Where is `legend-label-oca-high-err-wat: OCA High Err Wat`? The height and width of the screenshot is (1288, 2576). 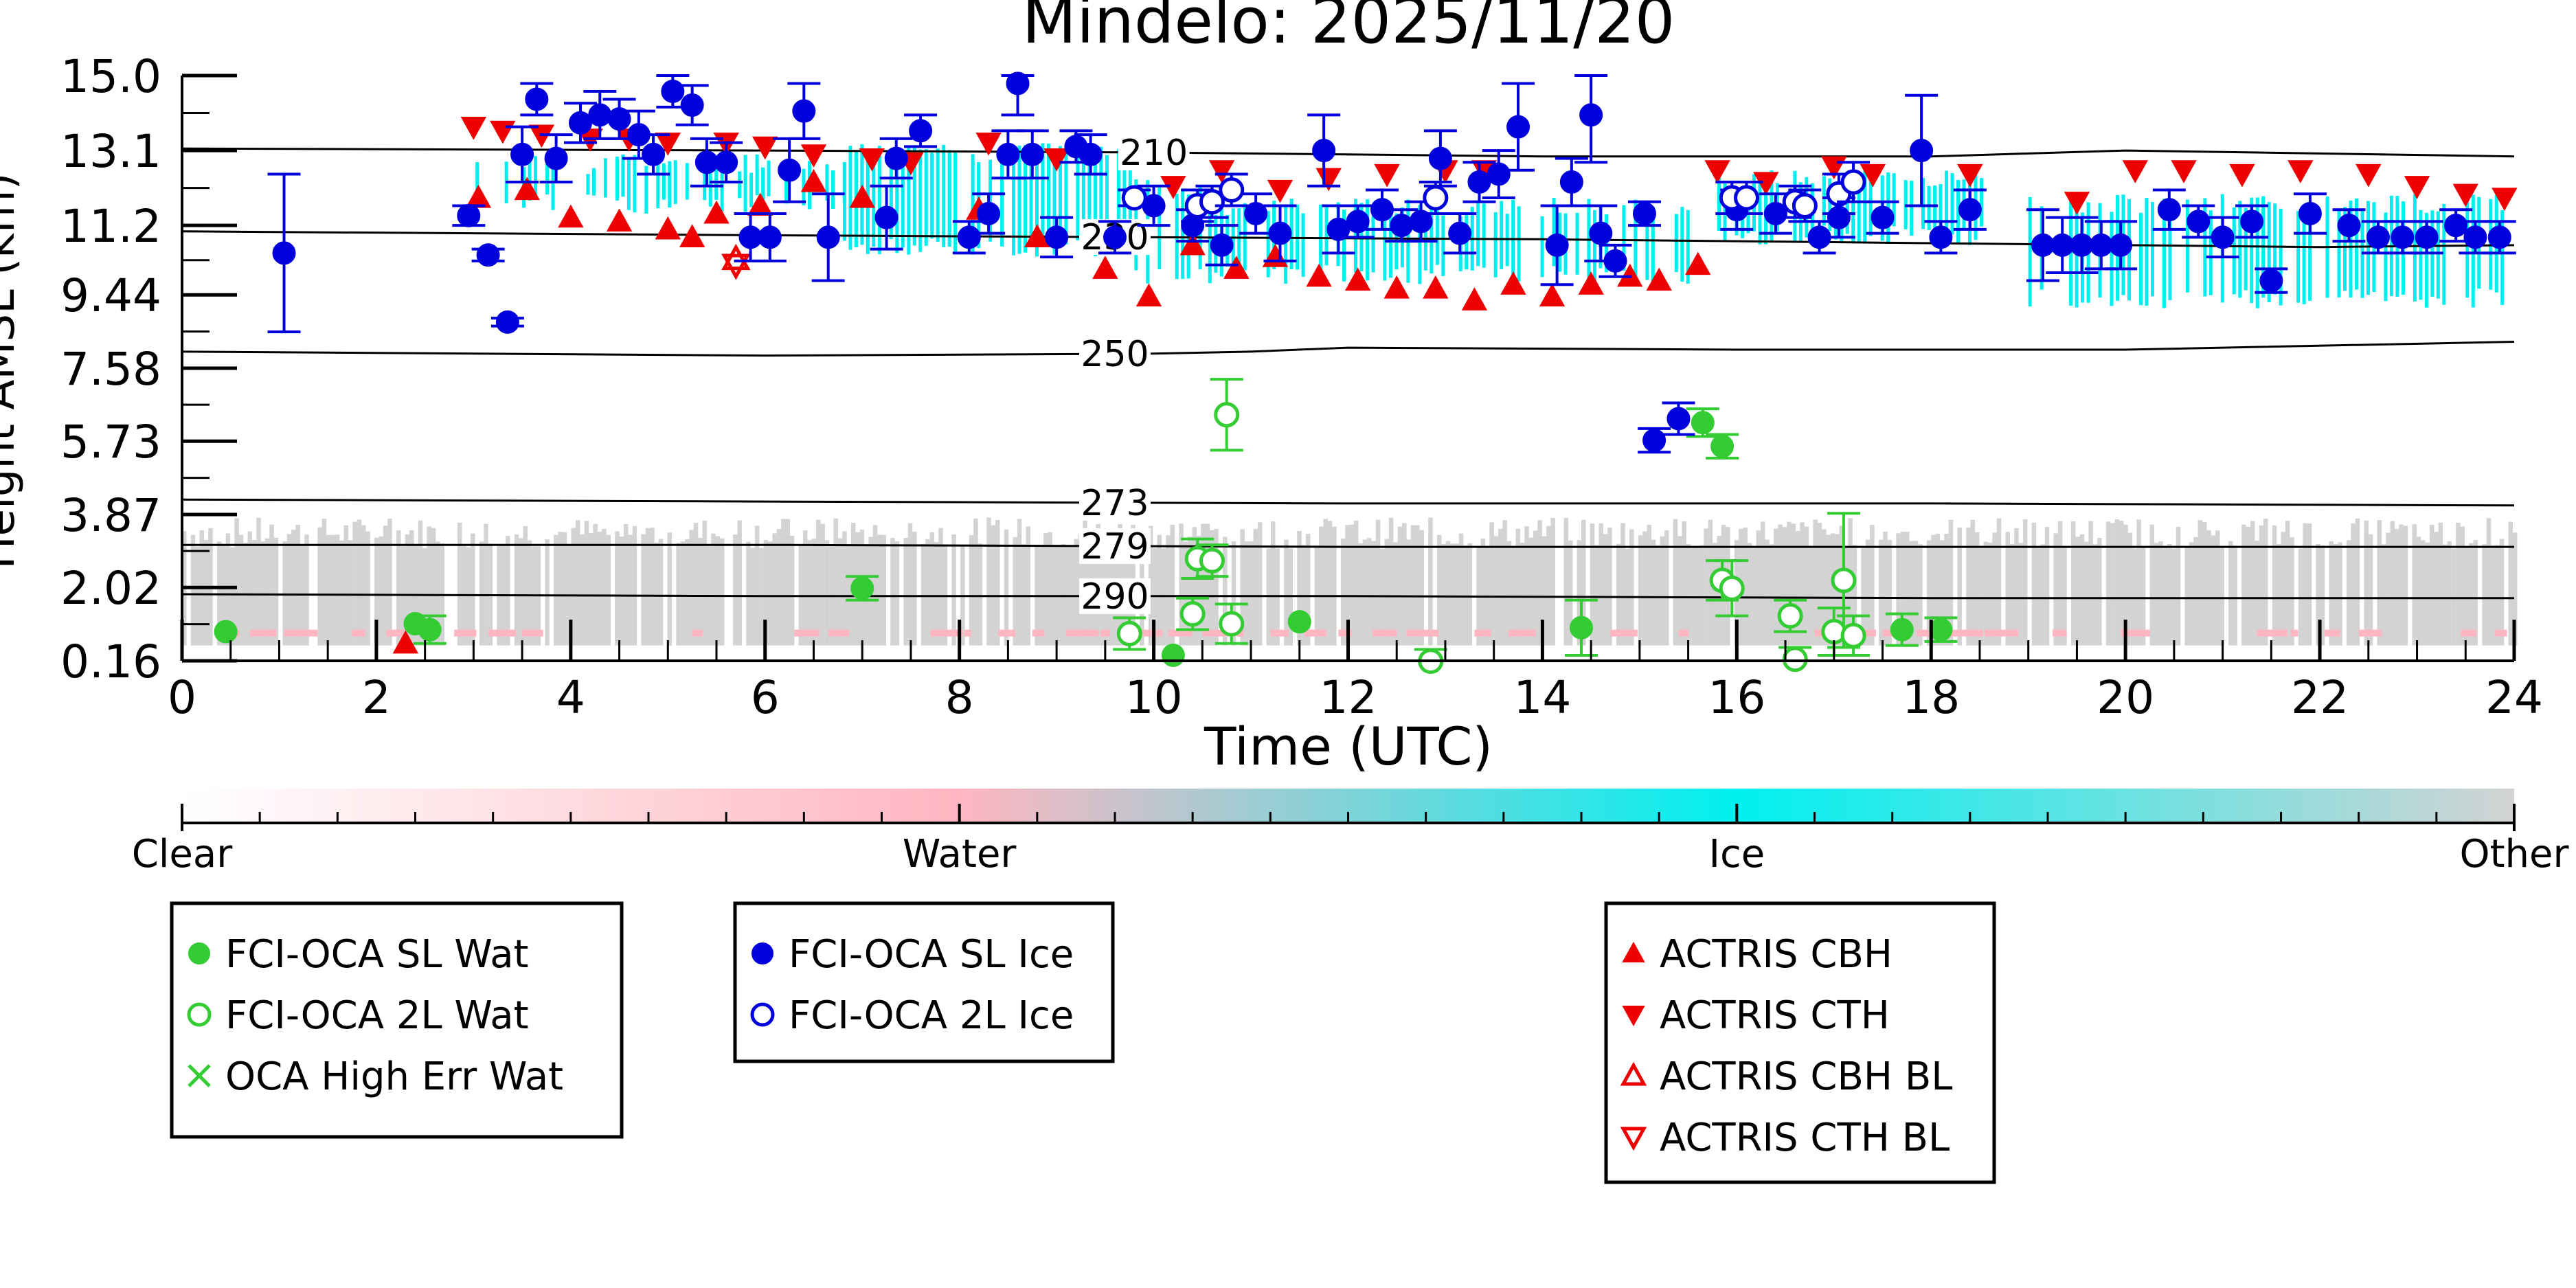
legend-label-oca-high-err-wat: OCA High Err Wat is located at coordinates (394, 1076).